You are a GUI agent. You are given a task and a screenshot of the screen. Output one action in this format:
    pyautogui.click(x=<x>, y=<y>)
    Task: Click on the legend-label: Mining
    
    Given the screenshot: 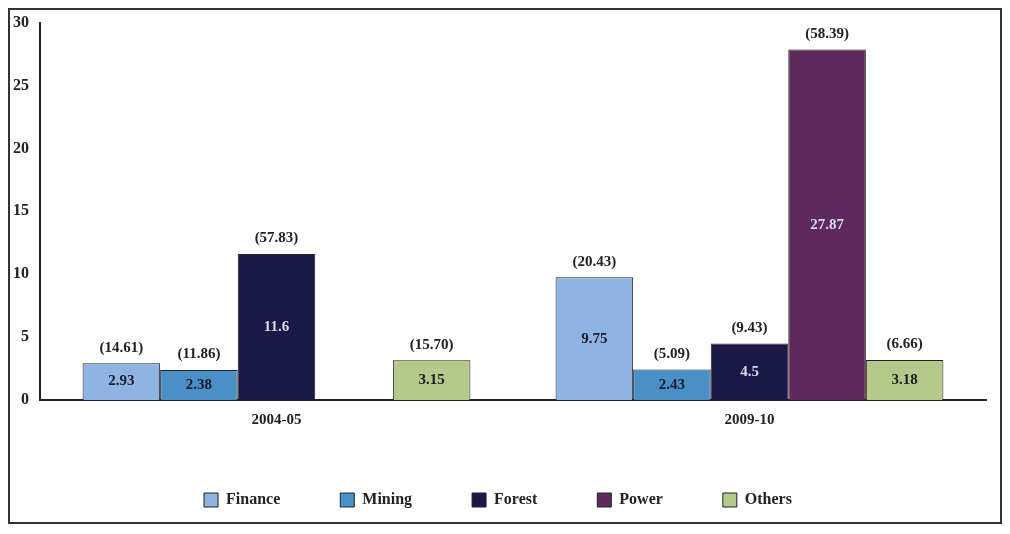 What is the action you would take?
    pyautogui.click(x=387, y=499)
    